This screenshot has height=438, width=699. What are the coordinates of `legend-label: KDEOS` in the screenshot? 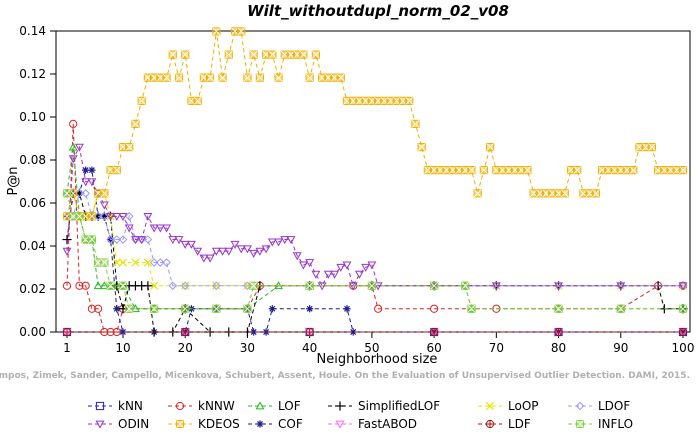 It's located at (219, 424).